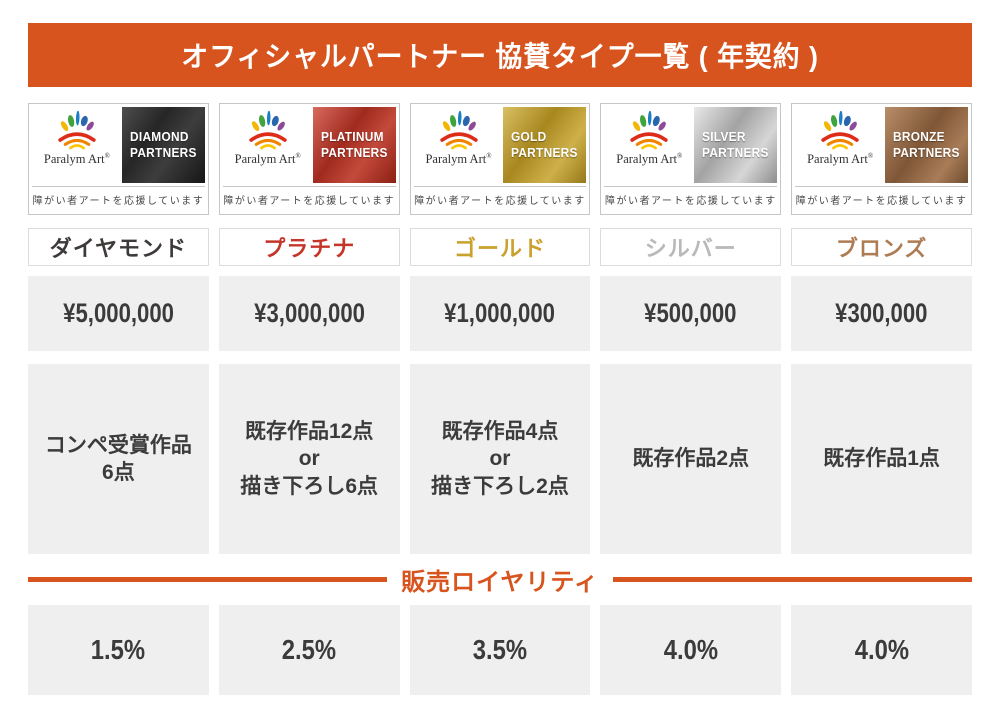 The image size is (1000, 727). I want to click on price-diamond: ¥5,000,000, so click(118, 313).